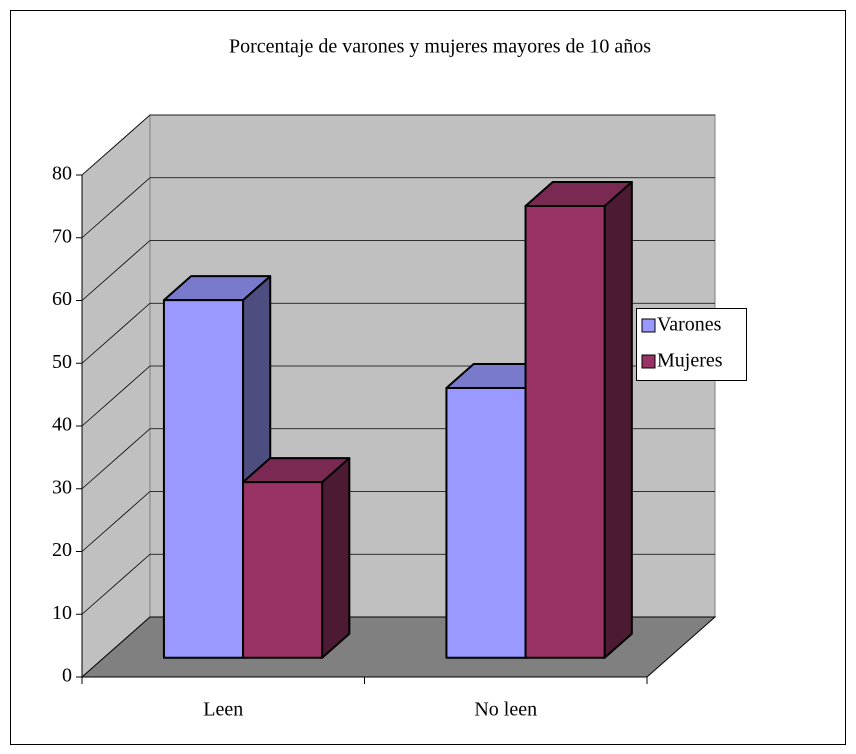 The width and height of the screenshot is (856, 754). I want to click on y-tick-label: 30, so click(62, 487).